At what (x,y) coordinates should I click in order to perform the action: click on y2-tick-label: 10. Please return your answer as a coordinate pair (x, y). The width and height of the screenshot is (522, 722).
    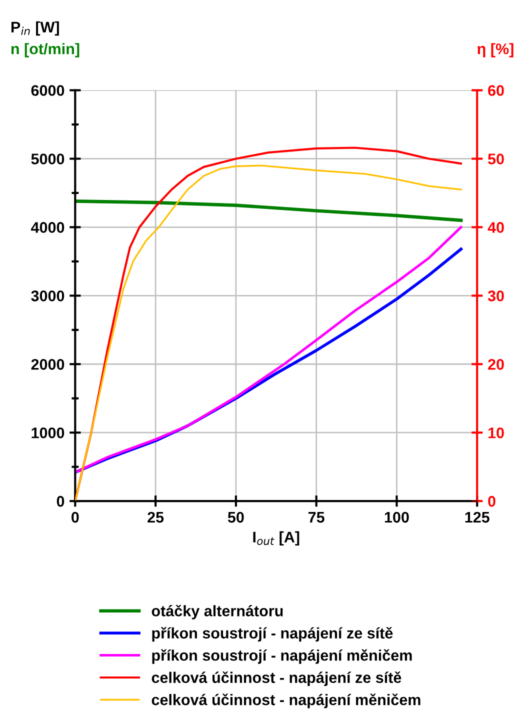
    Looking at the image, I should click on (496, 432).